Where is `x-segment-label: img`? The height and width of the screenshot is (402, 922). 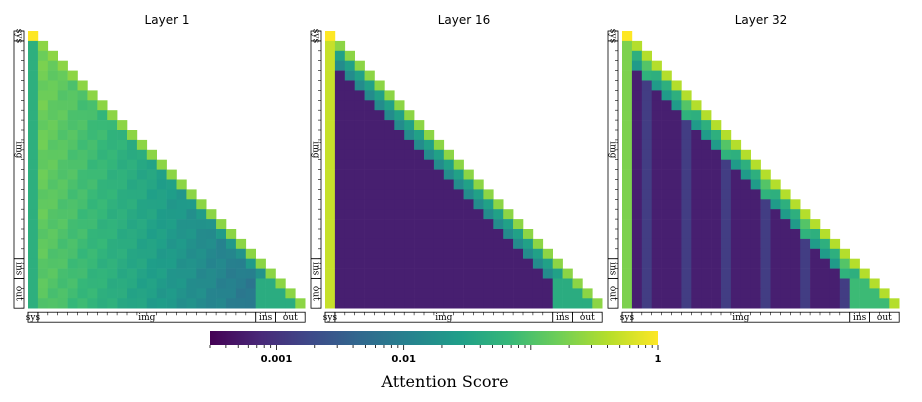
x-segment-label: img is located at coordinates (740, 318).